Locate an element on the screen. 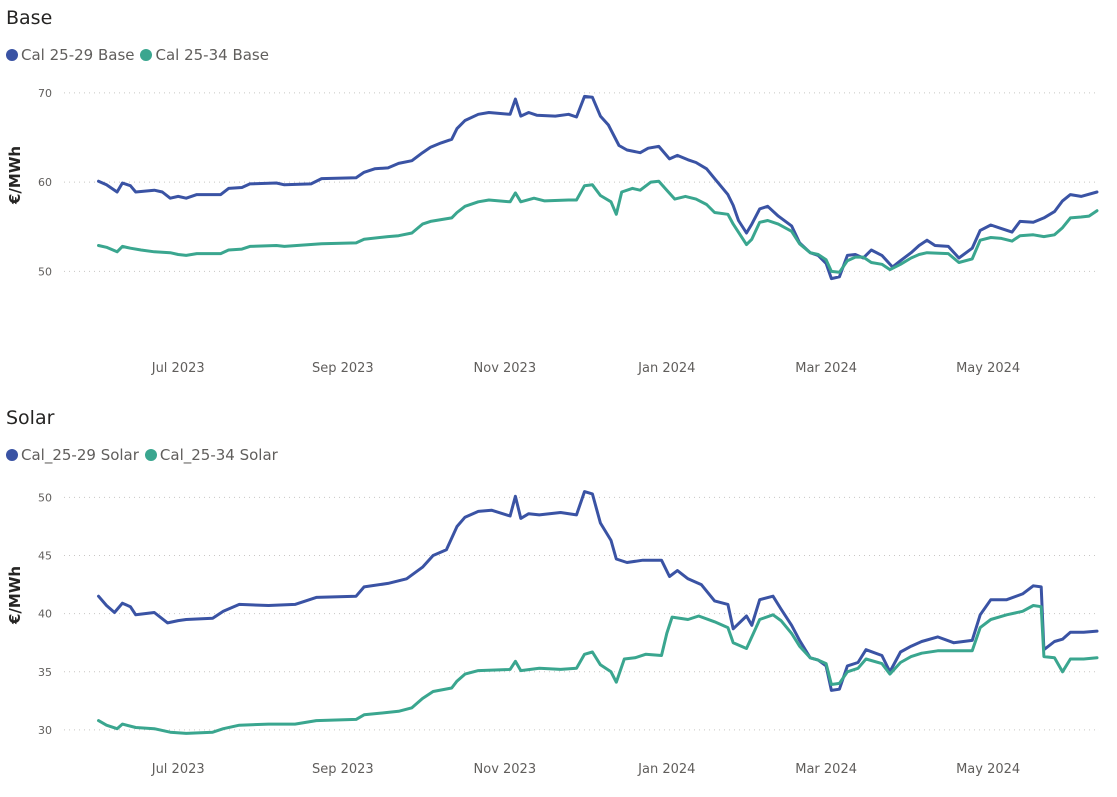  y-tick-label: 60 is located at coordinates (45, 182).